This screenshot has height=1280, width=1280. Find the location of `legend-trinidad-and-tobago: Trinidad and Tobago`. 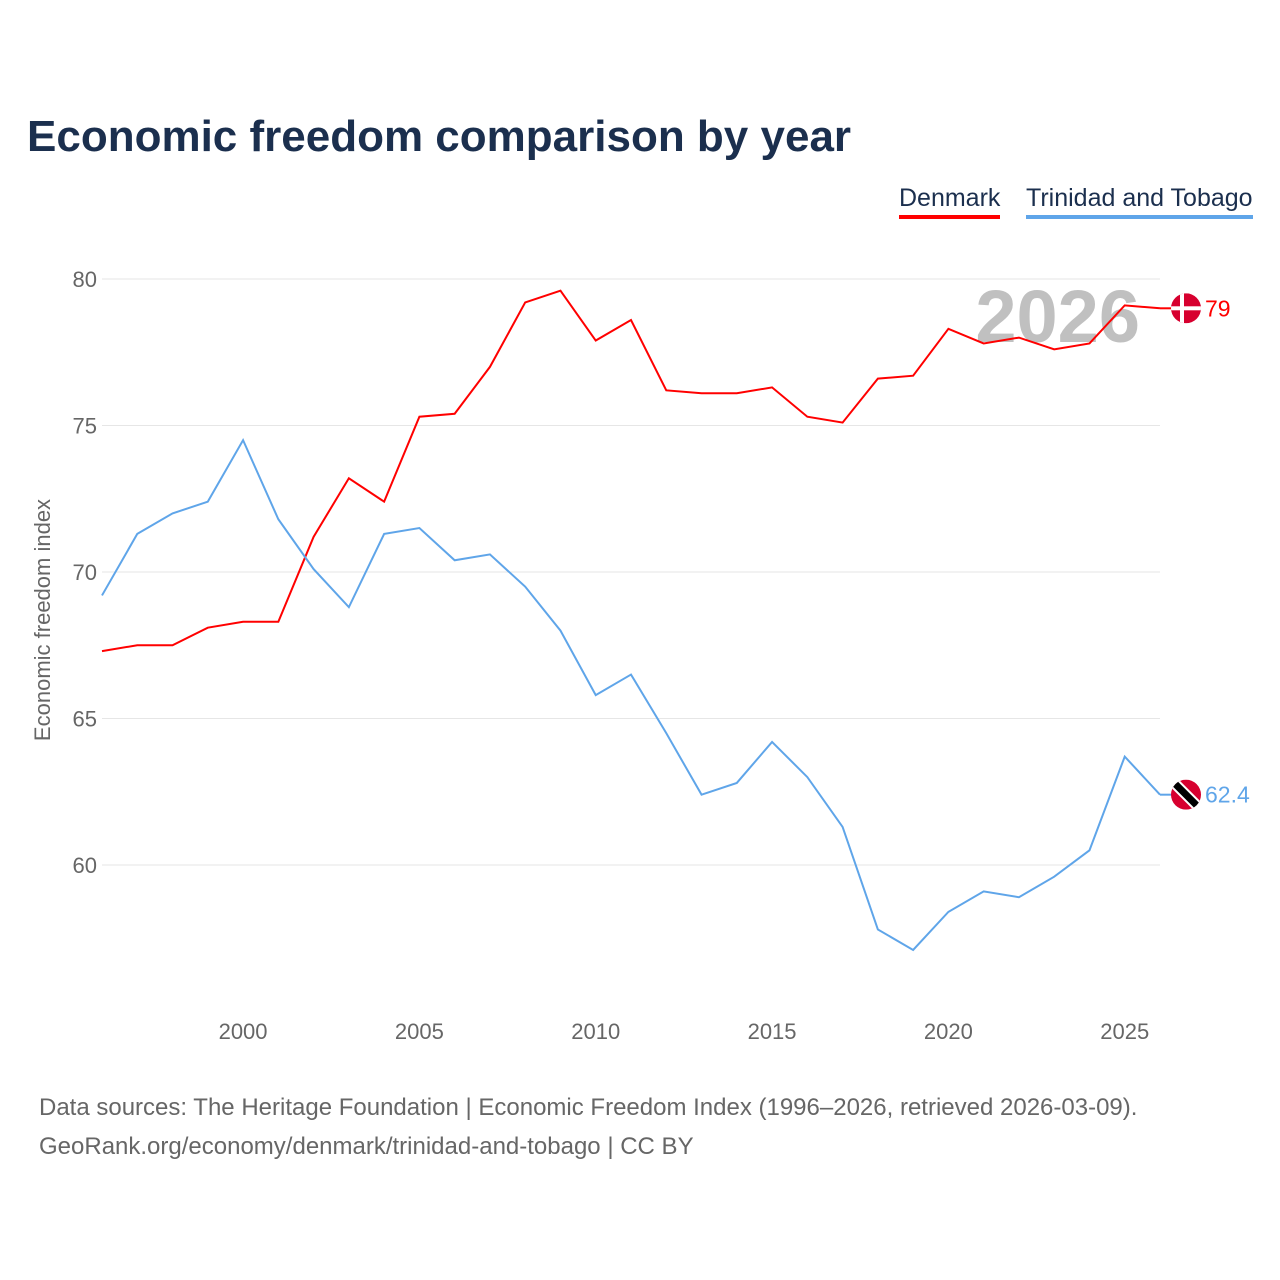

legend-trinidad-and-tobago: Trinidad and Tobago is located at coordinates (1139, 201).